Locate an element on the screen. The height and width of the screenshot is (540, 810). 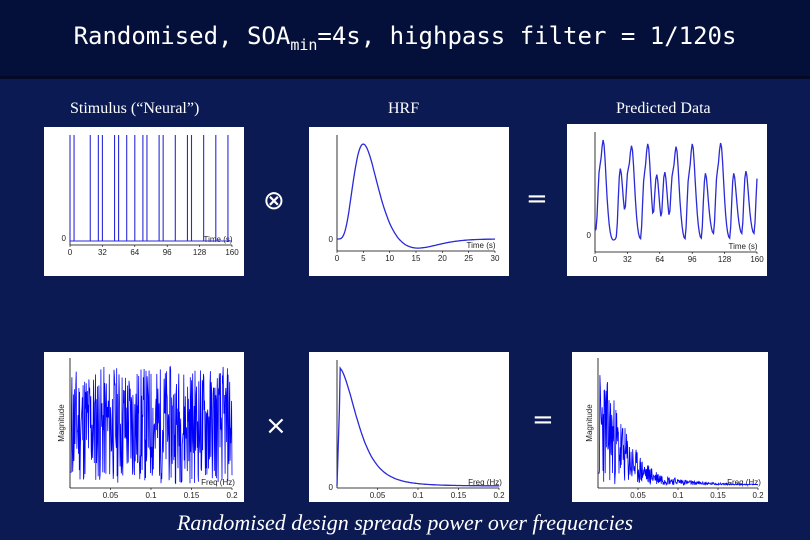
predicted-freq-panel: 0.05 0.1 0.15 0.2 Freq (Hz) Magnitude is located at coordinates (670, 427).